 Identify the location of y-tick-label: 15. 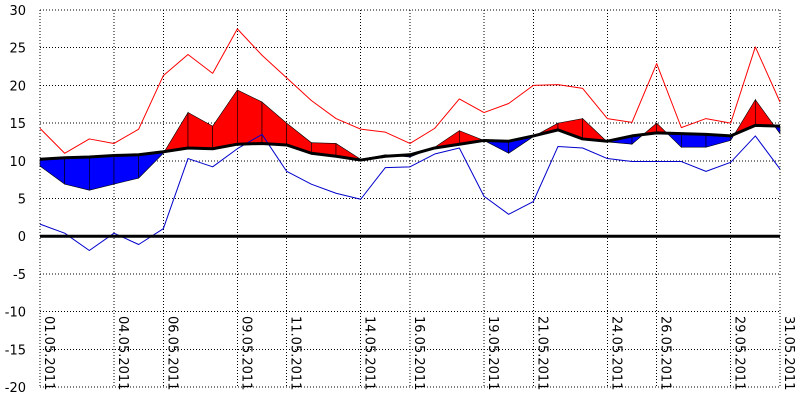
(17, 124).